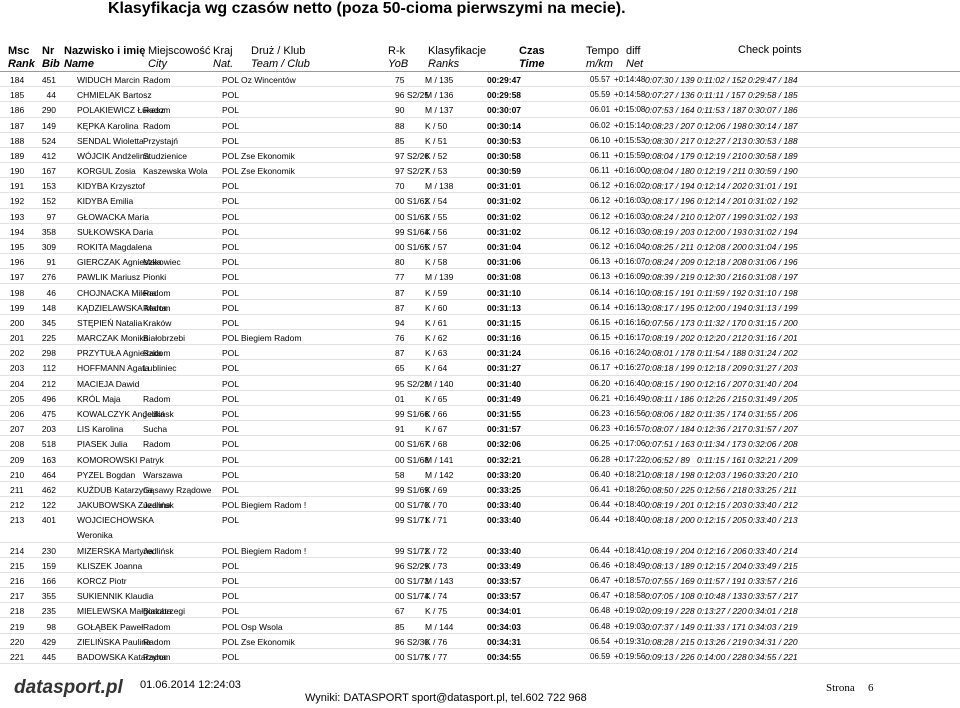 This screenshot has height=708, width=960. What do you see at coordinates (600, 641) in the screenshot?
I see `tempo: 06.54` at bounding box center [600, 641].